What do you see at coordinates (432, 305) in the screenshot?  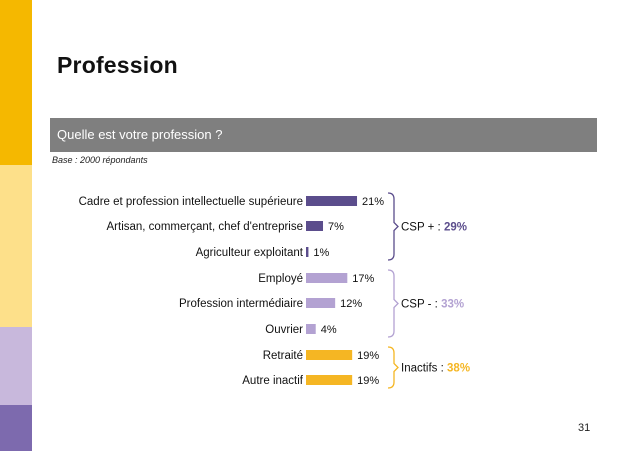 I see `group-label: CSP - : 33%` at bounding box center [432, 305].